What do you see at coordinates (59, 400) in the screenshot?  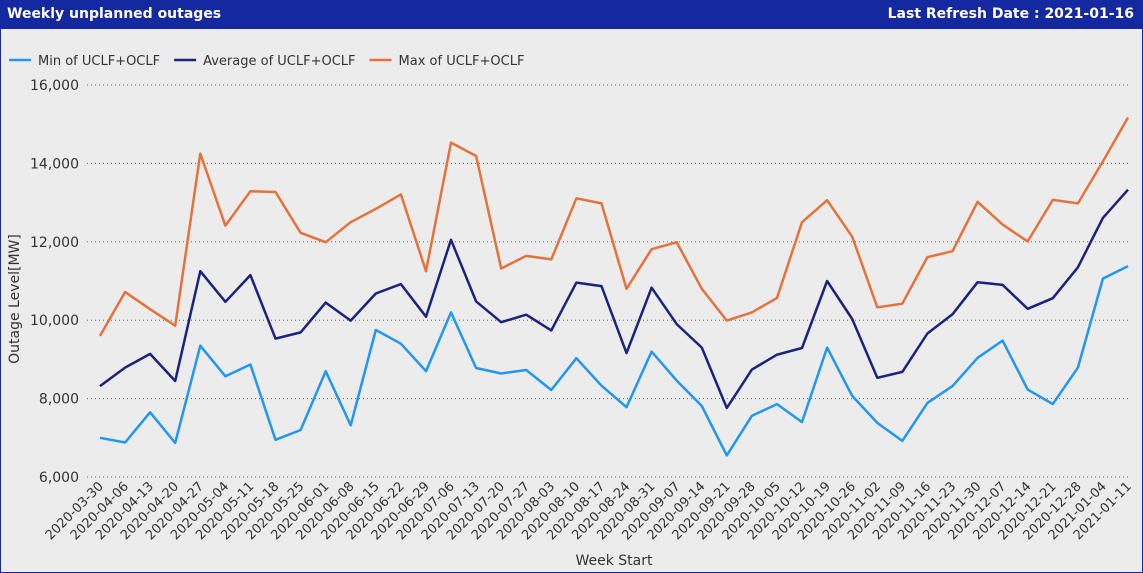 I see `y-tick-label: 8,000` at bounding box center [59, 400].